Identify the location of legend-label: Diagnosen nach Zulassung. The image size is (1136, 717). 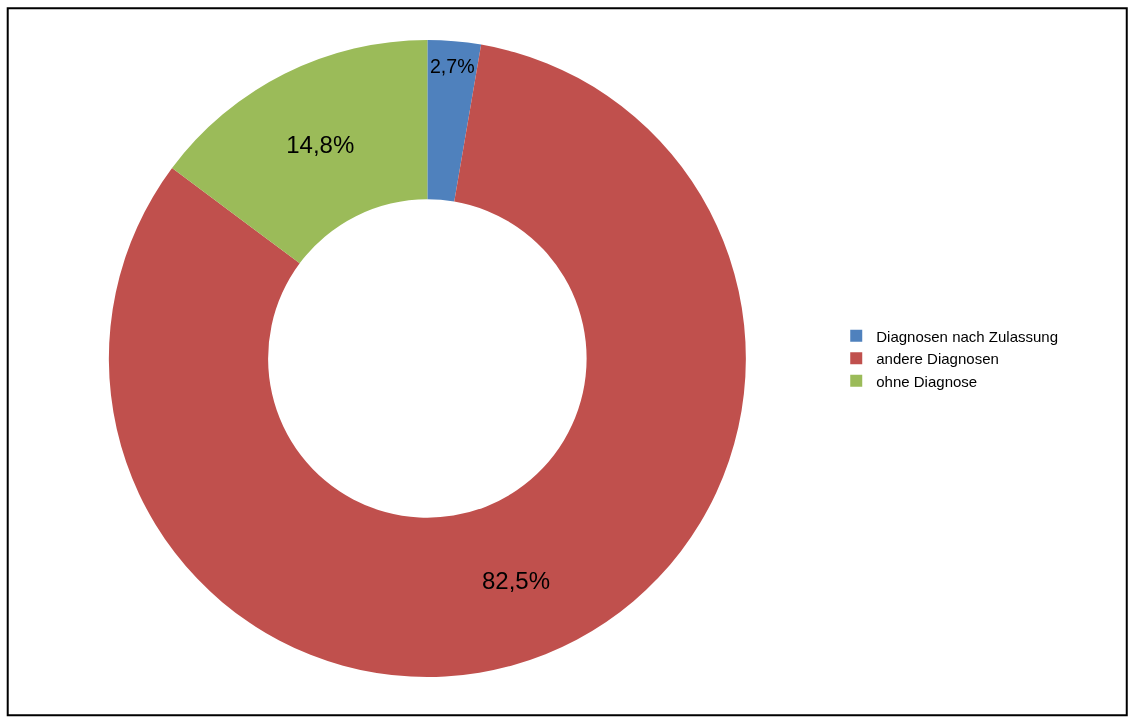
(967, 336).